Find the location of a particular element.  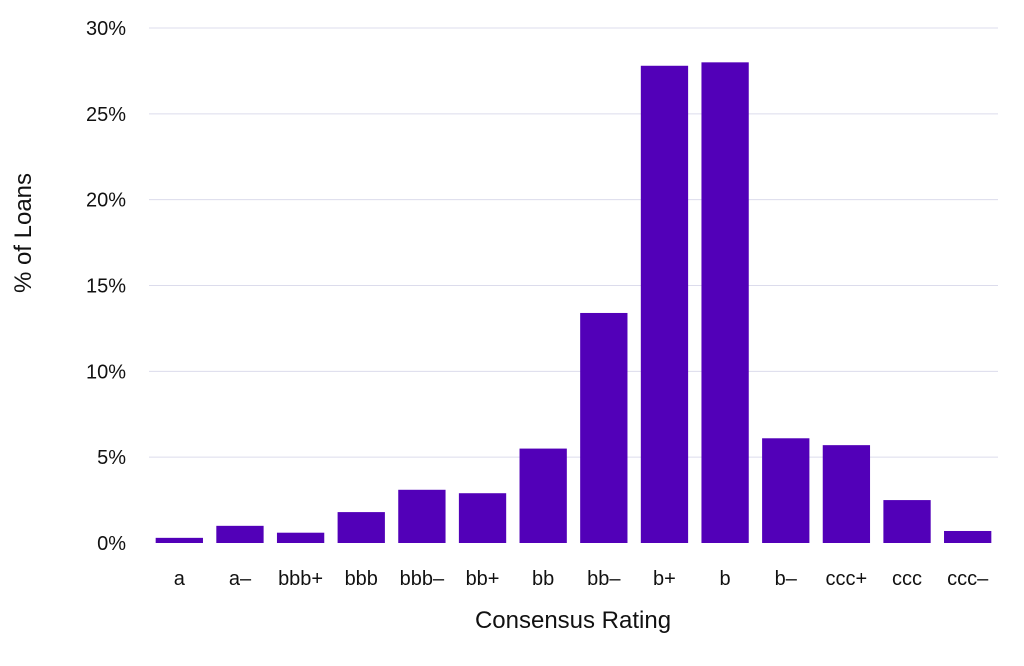

x-tick-label: bbb is located at coordinates (361, 579).